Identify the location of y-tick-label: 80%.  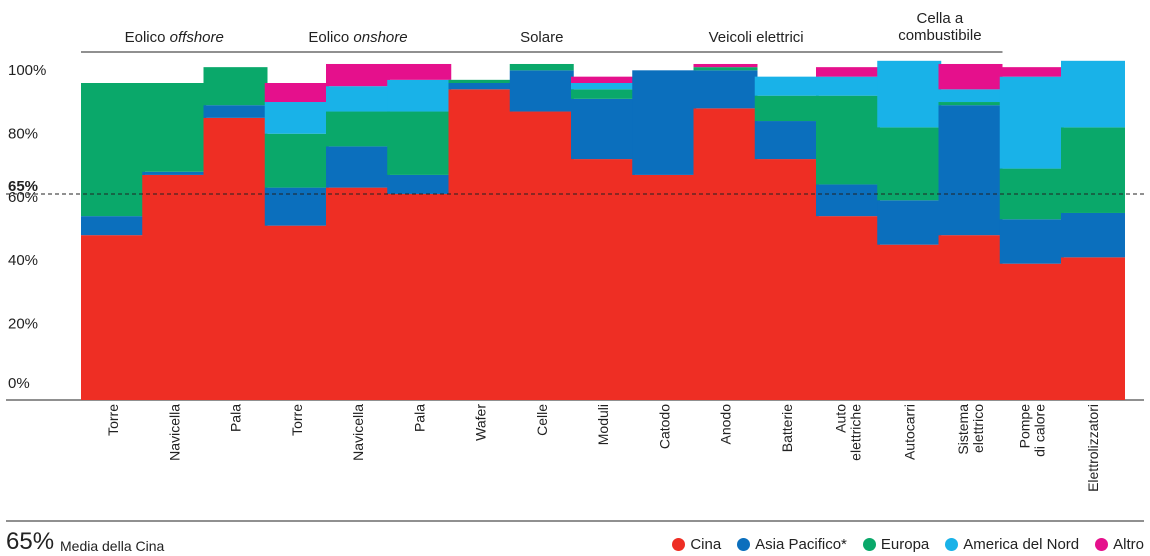
(23, 133).